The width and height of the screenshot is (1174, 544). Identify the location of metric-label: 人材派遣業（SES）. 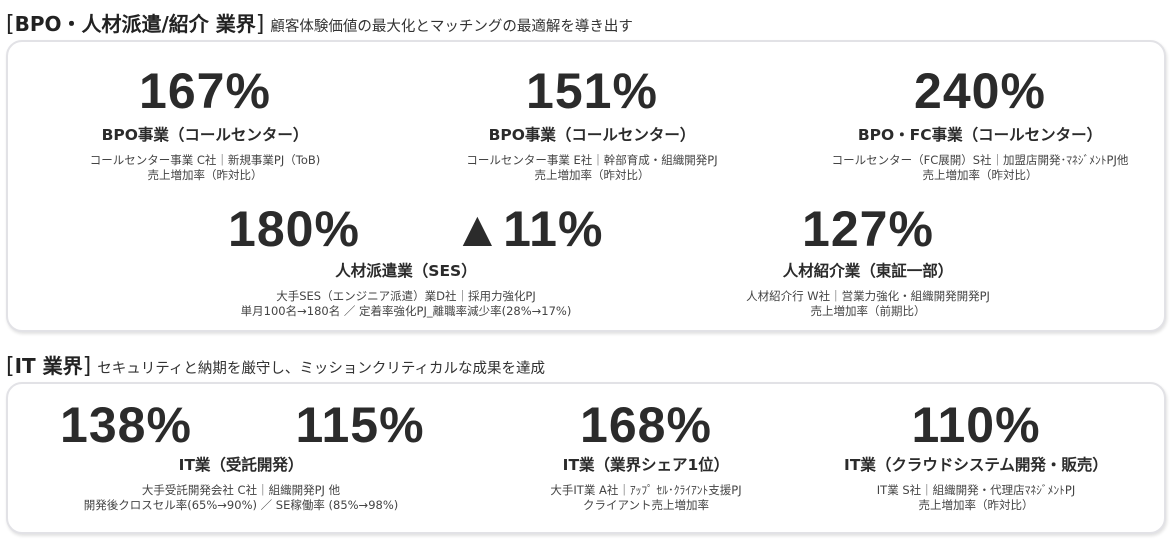
(406, 271).